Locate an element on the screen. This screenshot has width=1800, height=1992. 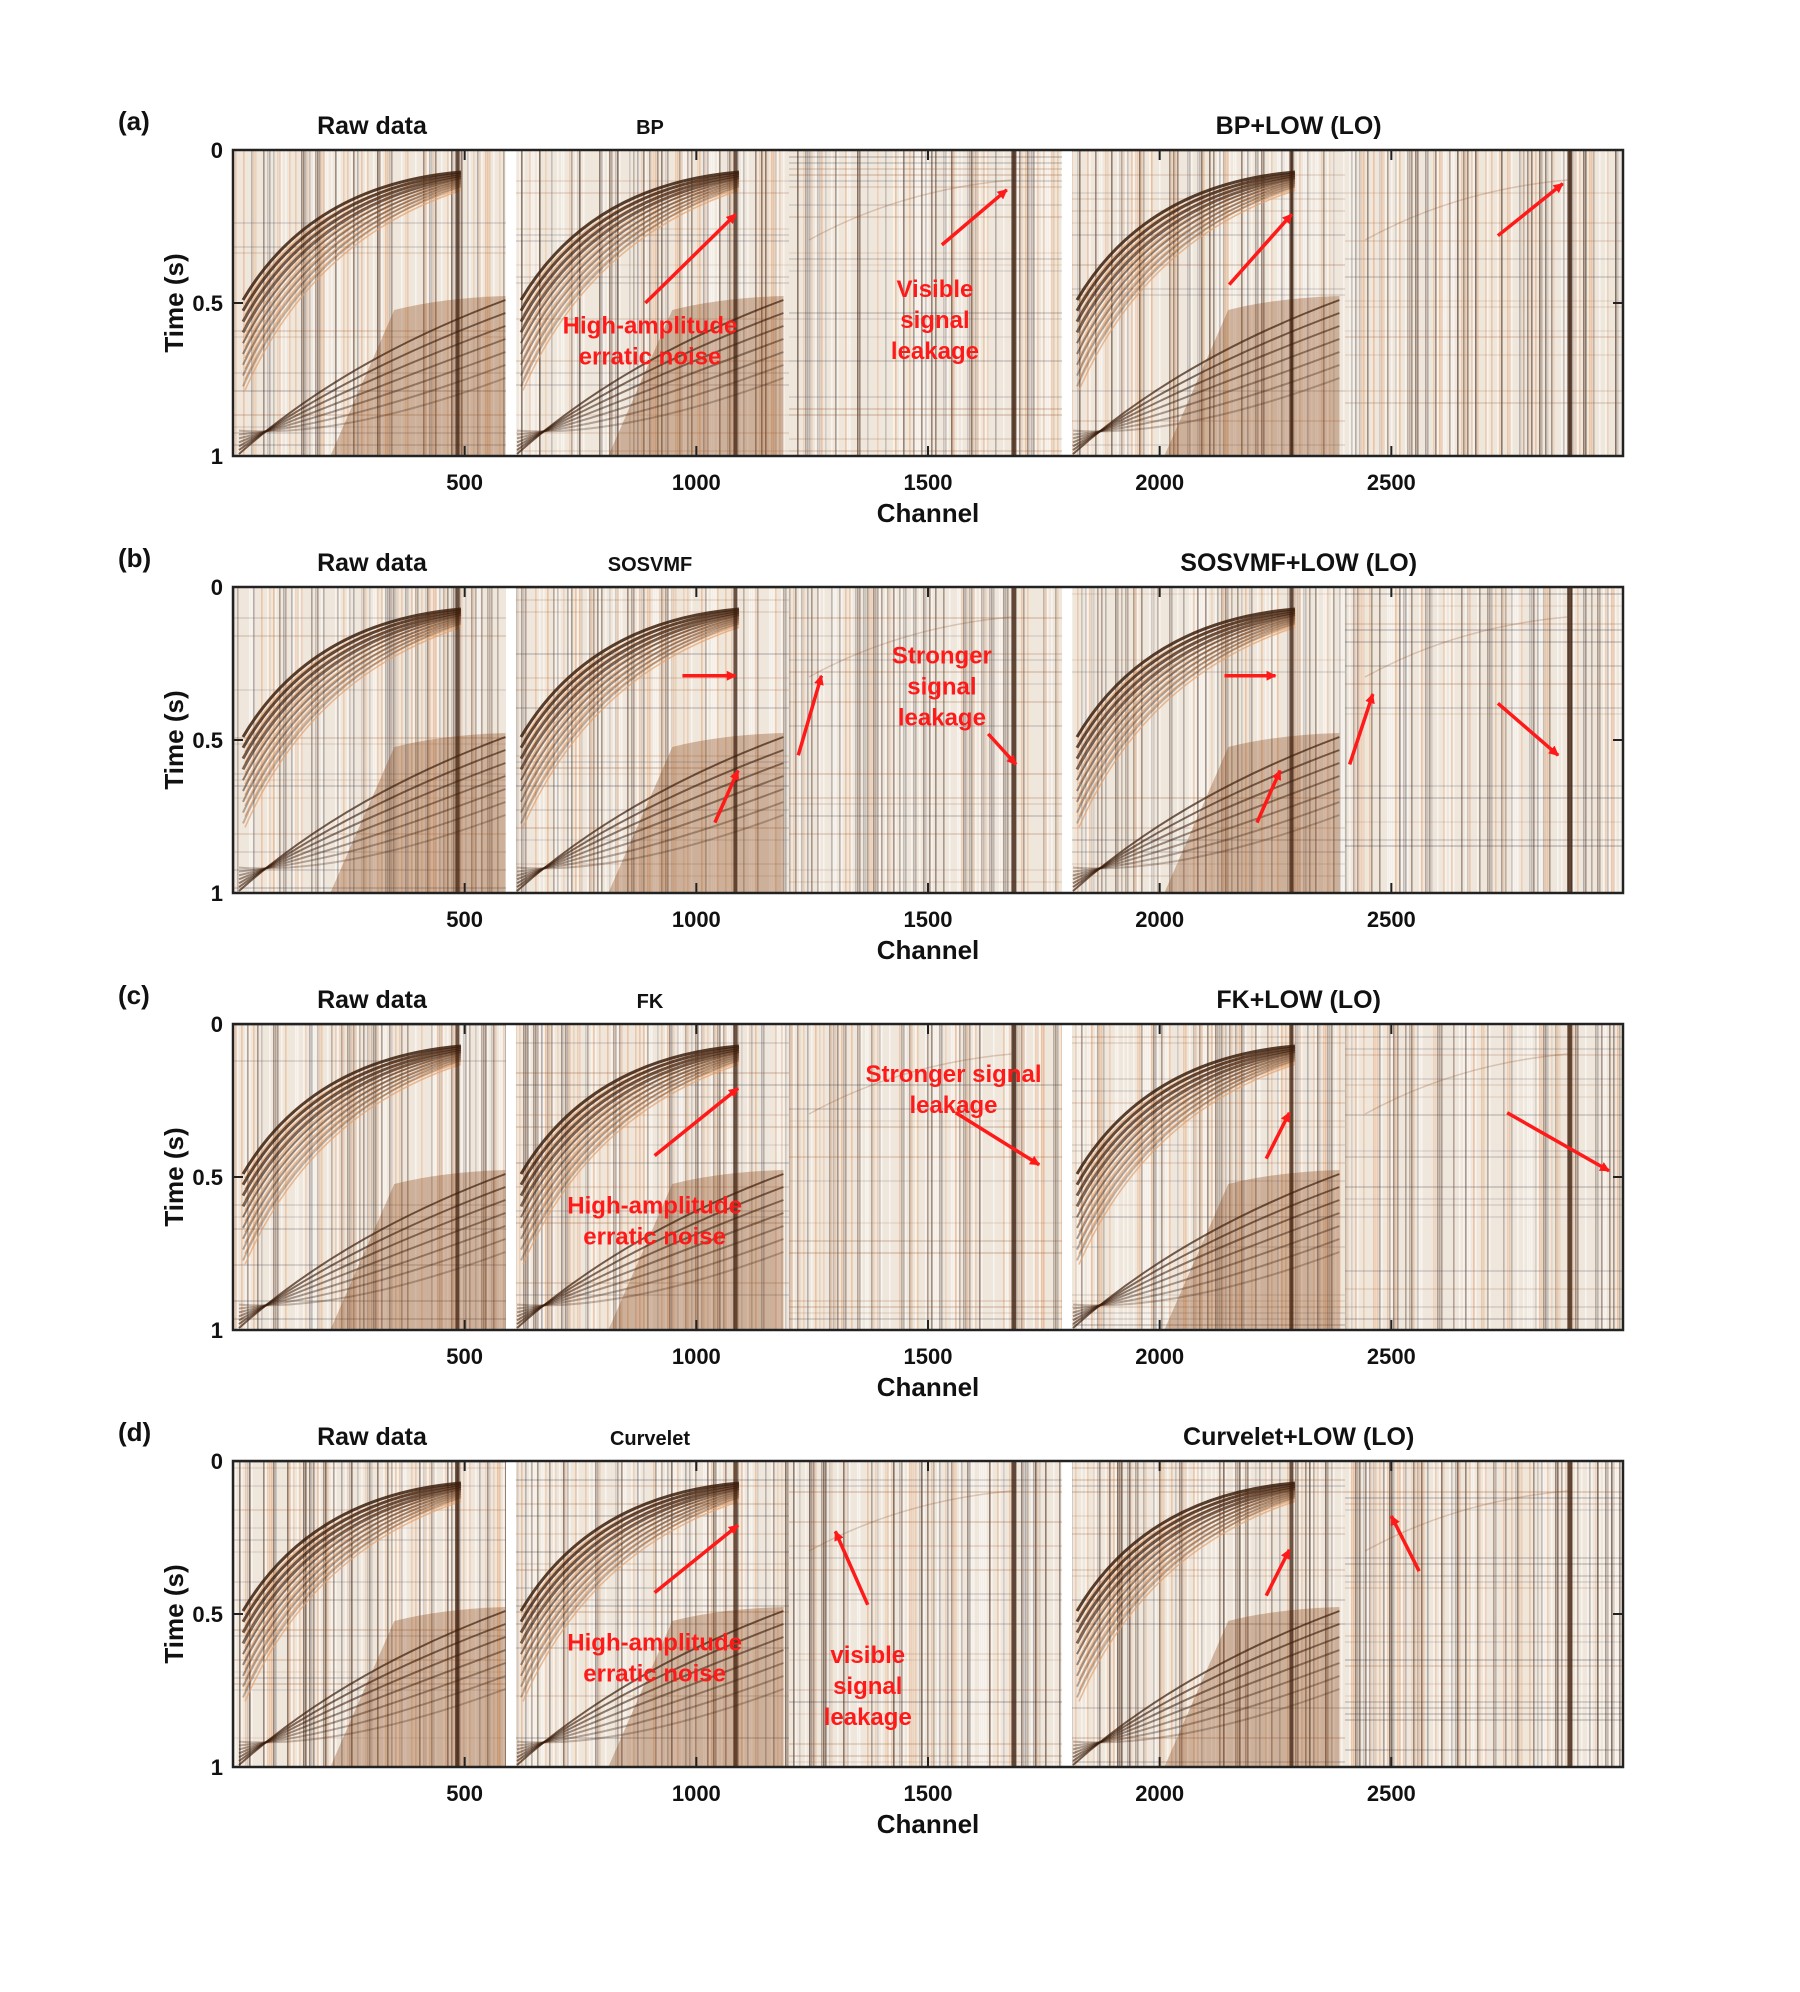
y-axis-label: Time (s) is located at coordinates (174, 739).